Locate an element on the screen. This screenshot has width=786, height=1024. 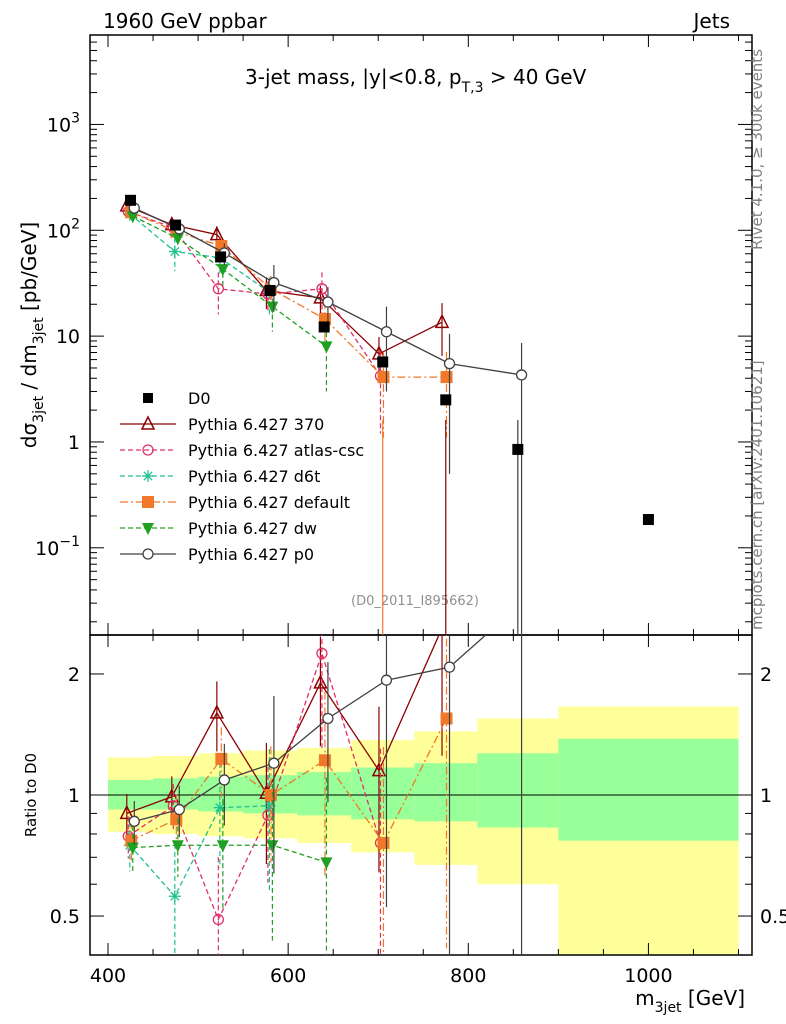
ratio-y-axis-label: Ratio to D0 is located at coordinates (31, 795).